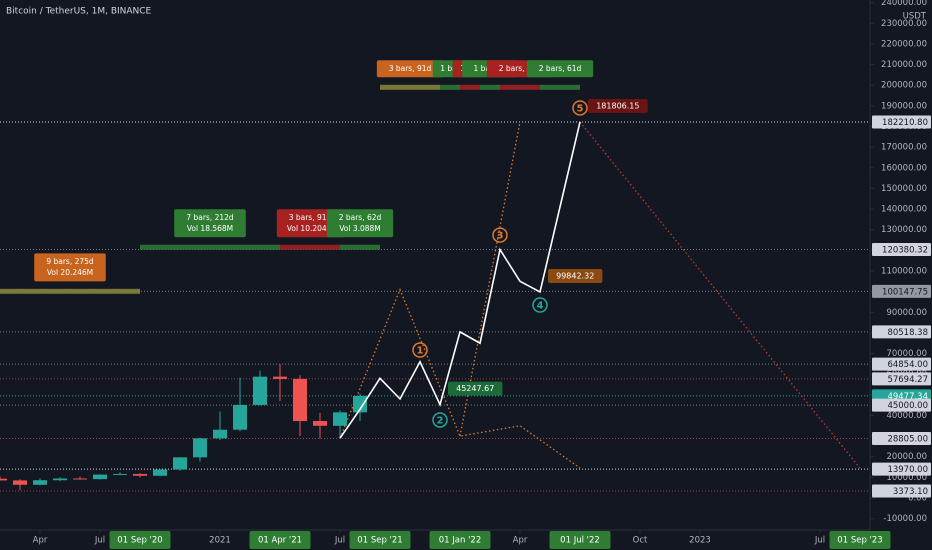  Describe the element at coordinates (210, 228) in the screenshot. I see `range-text: Vol 18.568M` at that location.